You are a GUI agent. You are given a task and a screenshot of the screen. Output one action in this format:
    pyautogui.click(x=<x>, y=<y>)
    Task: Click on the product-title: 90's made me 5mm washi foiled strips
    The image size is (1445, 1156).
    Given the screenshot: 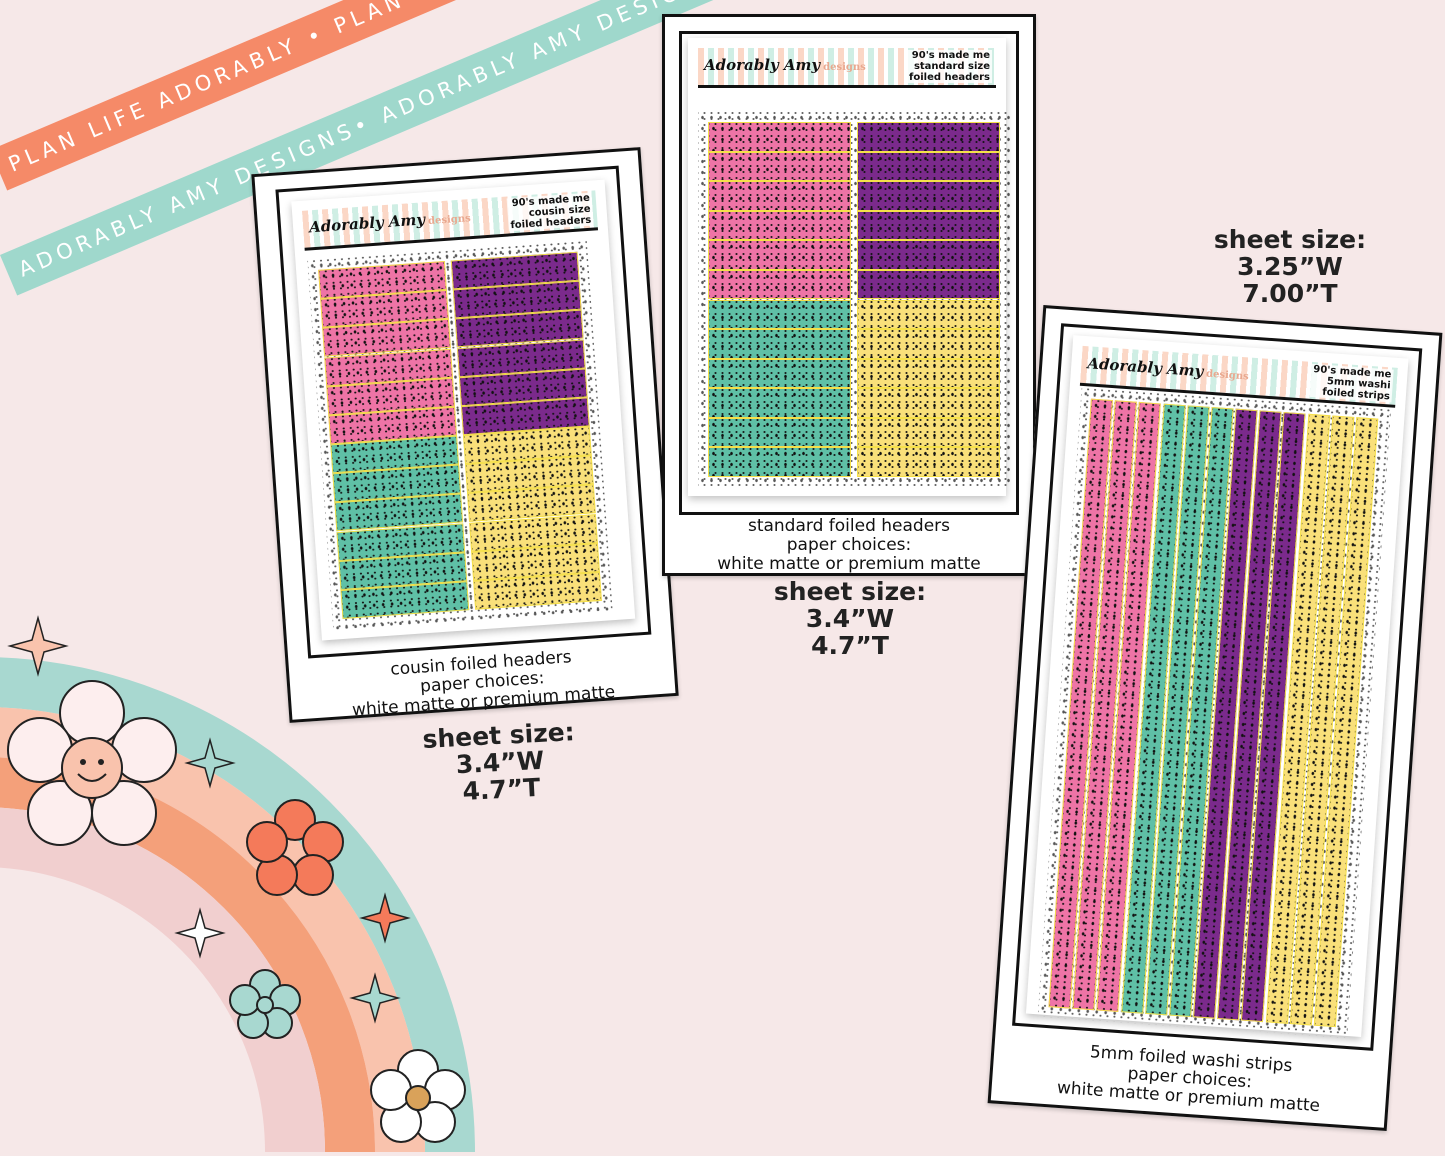 What is the action you would take?
    pyautogui.click(x=1351, y=383)
    